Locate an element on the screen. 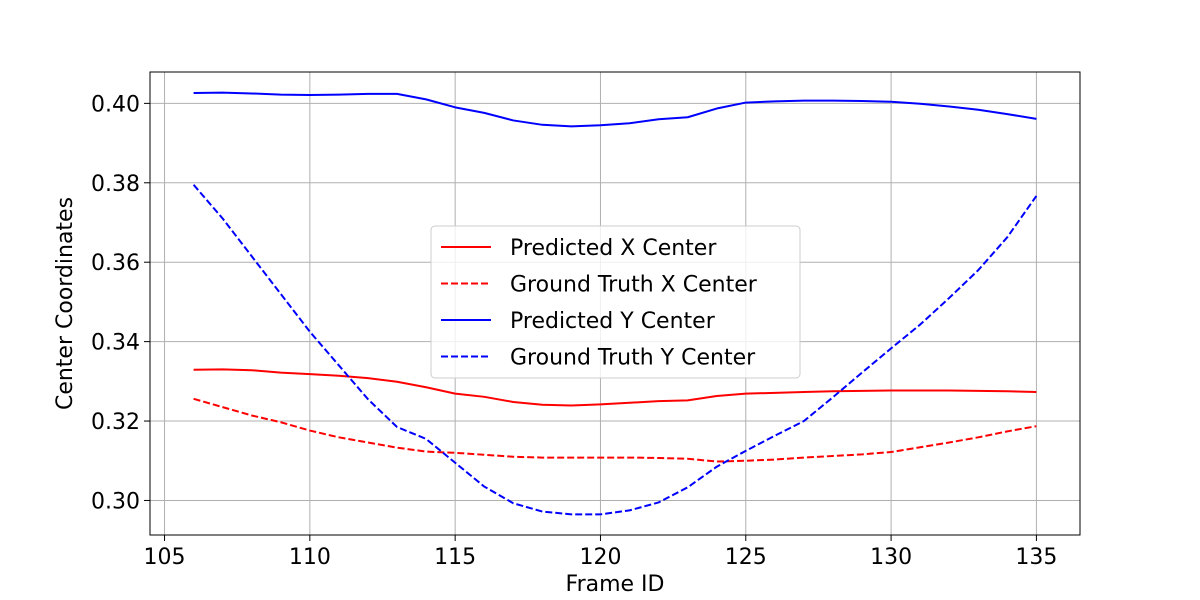 The height and width of the screenshot is (600, 1200). x-tick-label: 130 is located at coordinates (891, 557).